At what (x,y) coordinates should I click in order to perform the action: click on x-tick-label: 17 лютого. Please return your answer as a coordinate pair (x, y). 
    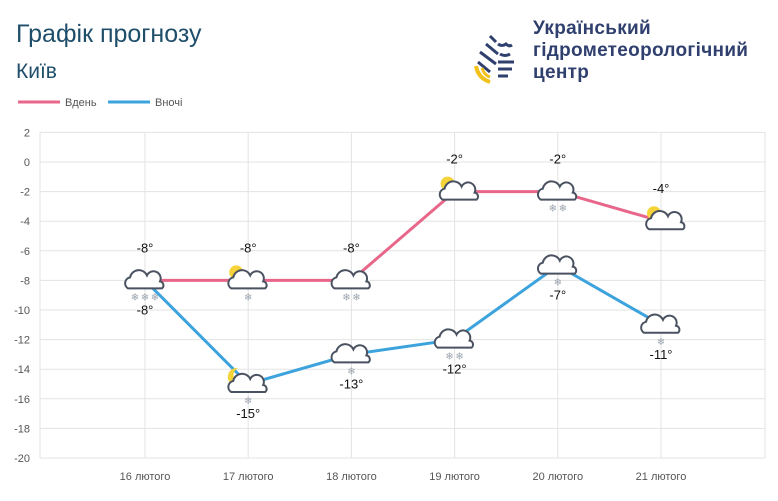
    Looking at the image, I should click on (248, 477).